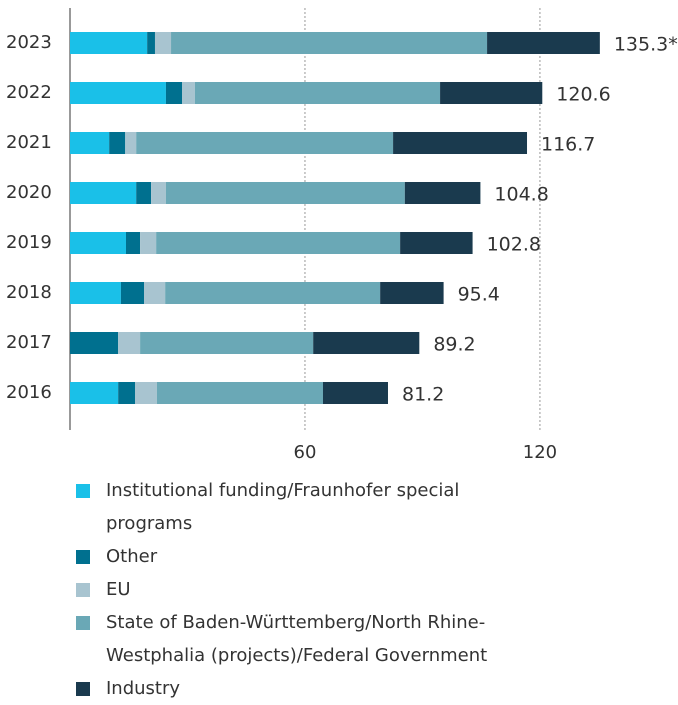 The height and width of the screenshot is (705, 678). Describe the element at coordinates (29, 242) in the screenshot. I see `y-tick-label: 2019` at that location.